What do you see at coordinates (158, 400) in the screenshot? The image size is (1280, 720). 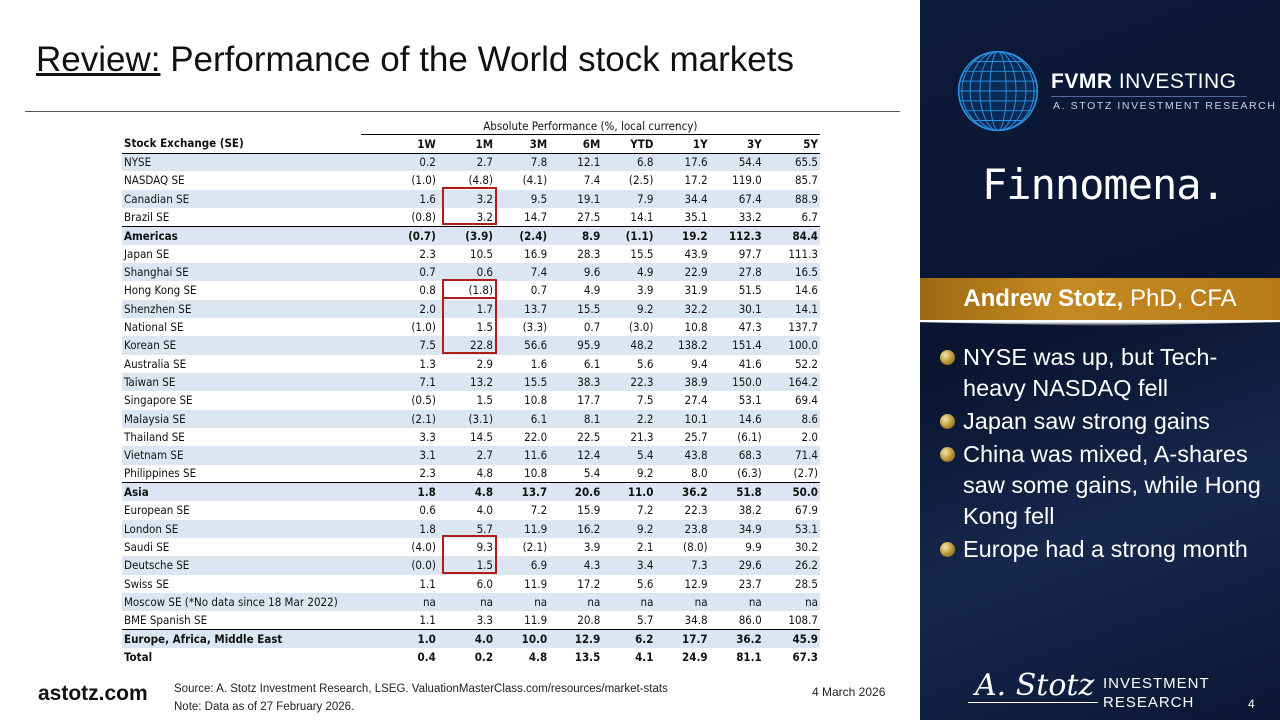 I see `exchange-name: Singapore SE` at bounding box center [158, 400].